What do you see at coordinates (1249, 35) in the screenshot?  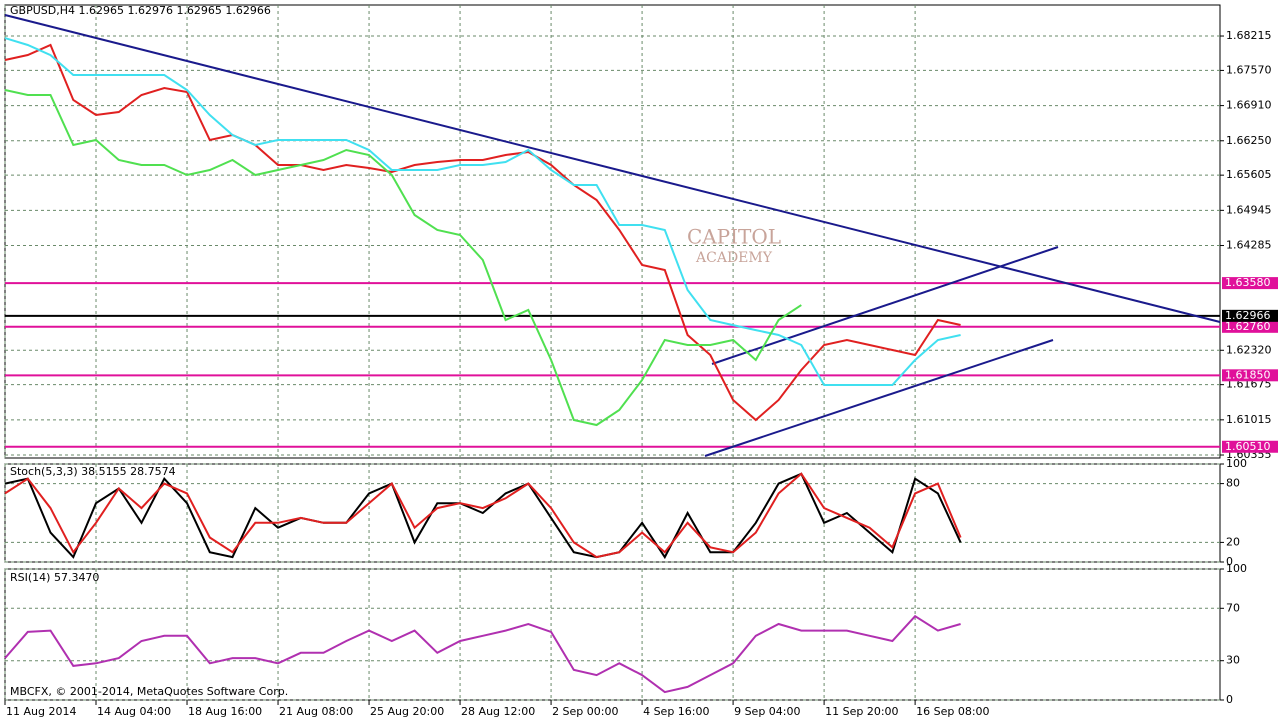 I see `y-tick-label: 1.68215` at bounding box center [1249, 35].